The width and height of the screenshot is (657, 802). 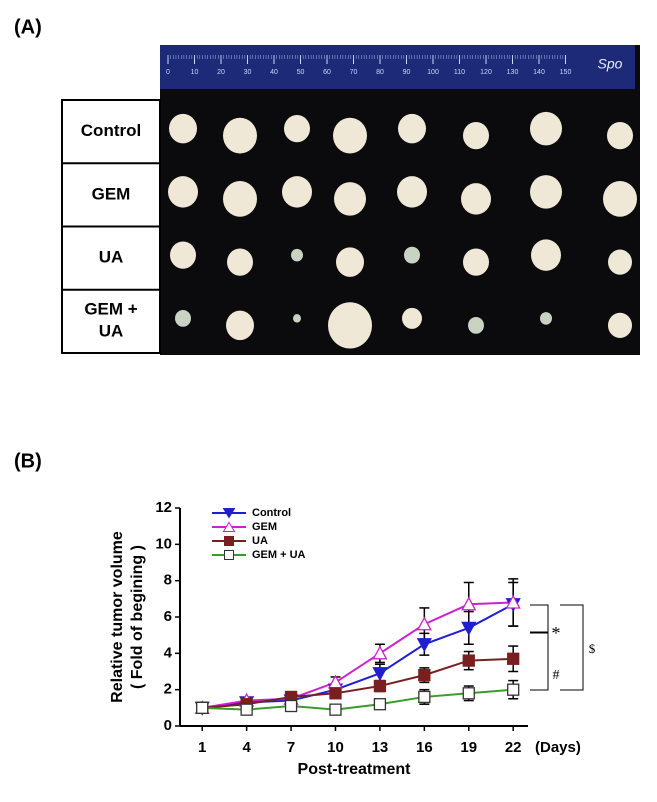 I want to click on x-tick-label: 1, so click(x=202, y=747).